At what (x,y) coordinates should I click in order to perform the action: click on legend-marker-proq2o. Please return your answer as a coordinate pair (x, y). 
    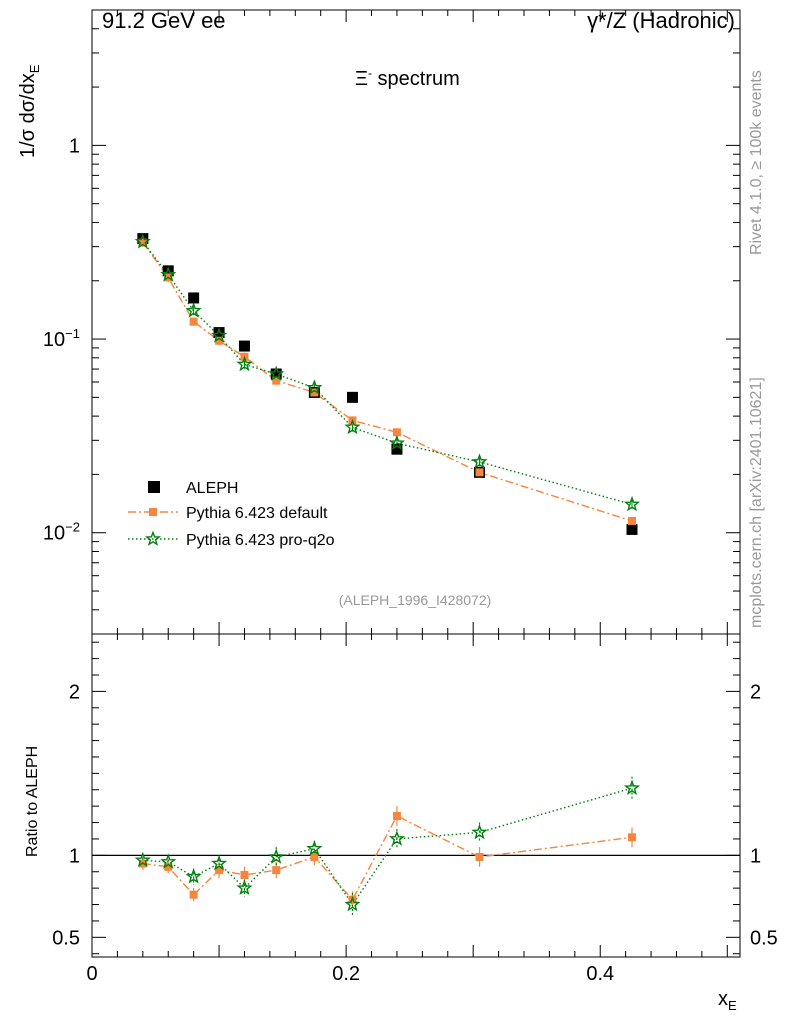
    Looking at the image, I should click on (153, 538).